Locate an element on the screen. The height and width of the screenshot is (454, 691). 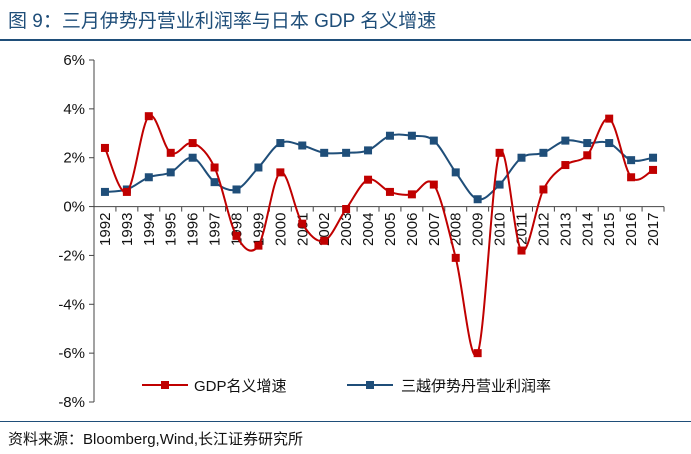
figure-title: 图 9：三月伊势丹营业利润率与日本 GDP 名义增速 is located at coordinates (222, 21).